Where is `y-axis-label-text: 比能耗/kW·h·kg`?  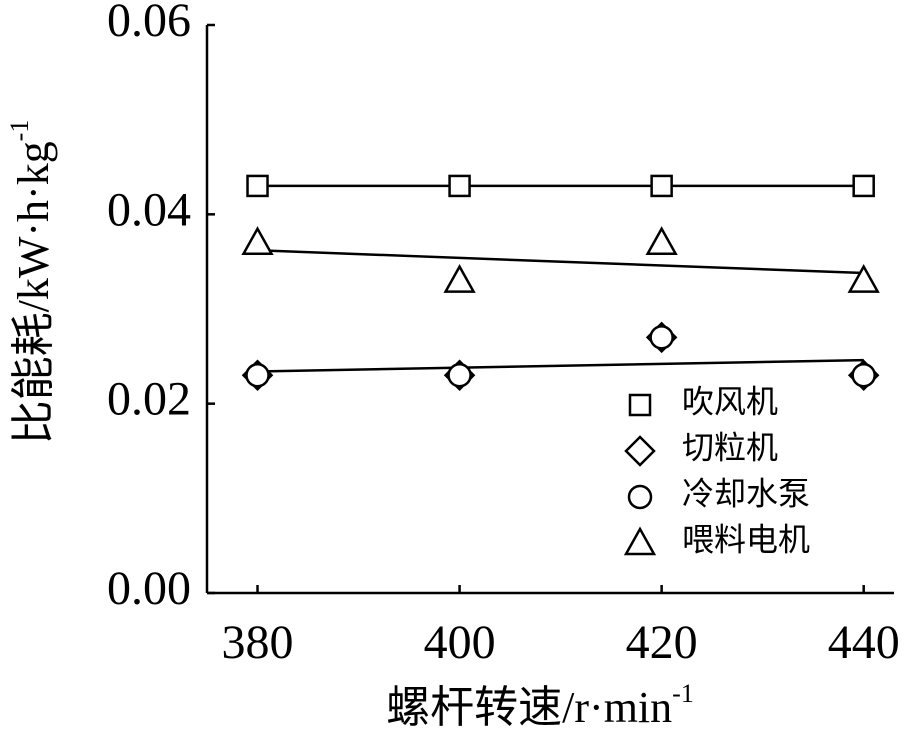 y-axis-label-text: 比能耗/kW·h·kg is located at coordinates (33, 292).